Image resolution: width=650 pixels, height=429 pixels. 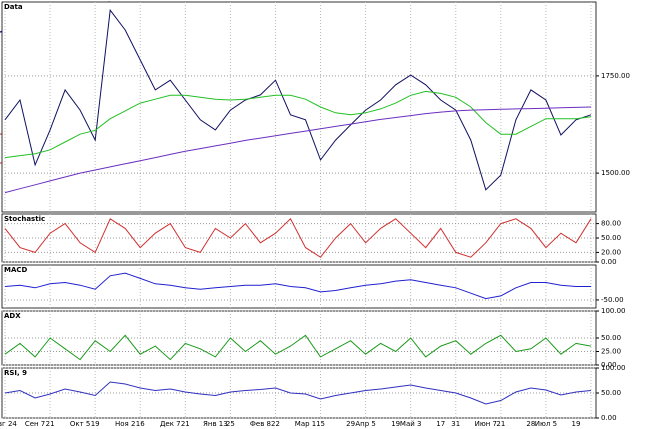 What do you see at coordinates (140, 424) in the screenshot?
I see `x-tick-label: 16` at bounding box center [140, 424].